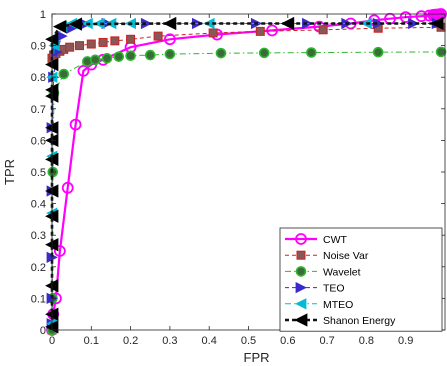  I want to click on y-axis-label: TPR, so click(9, 172).